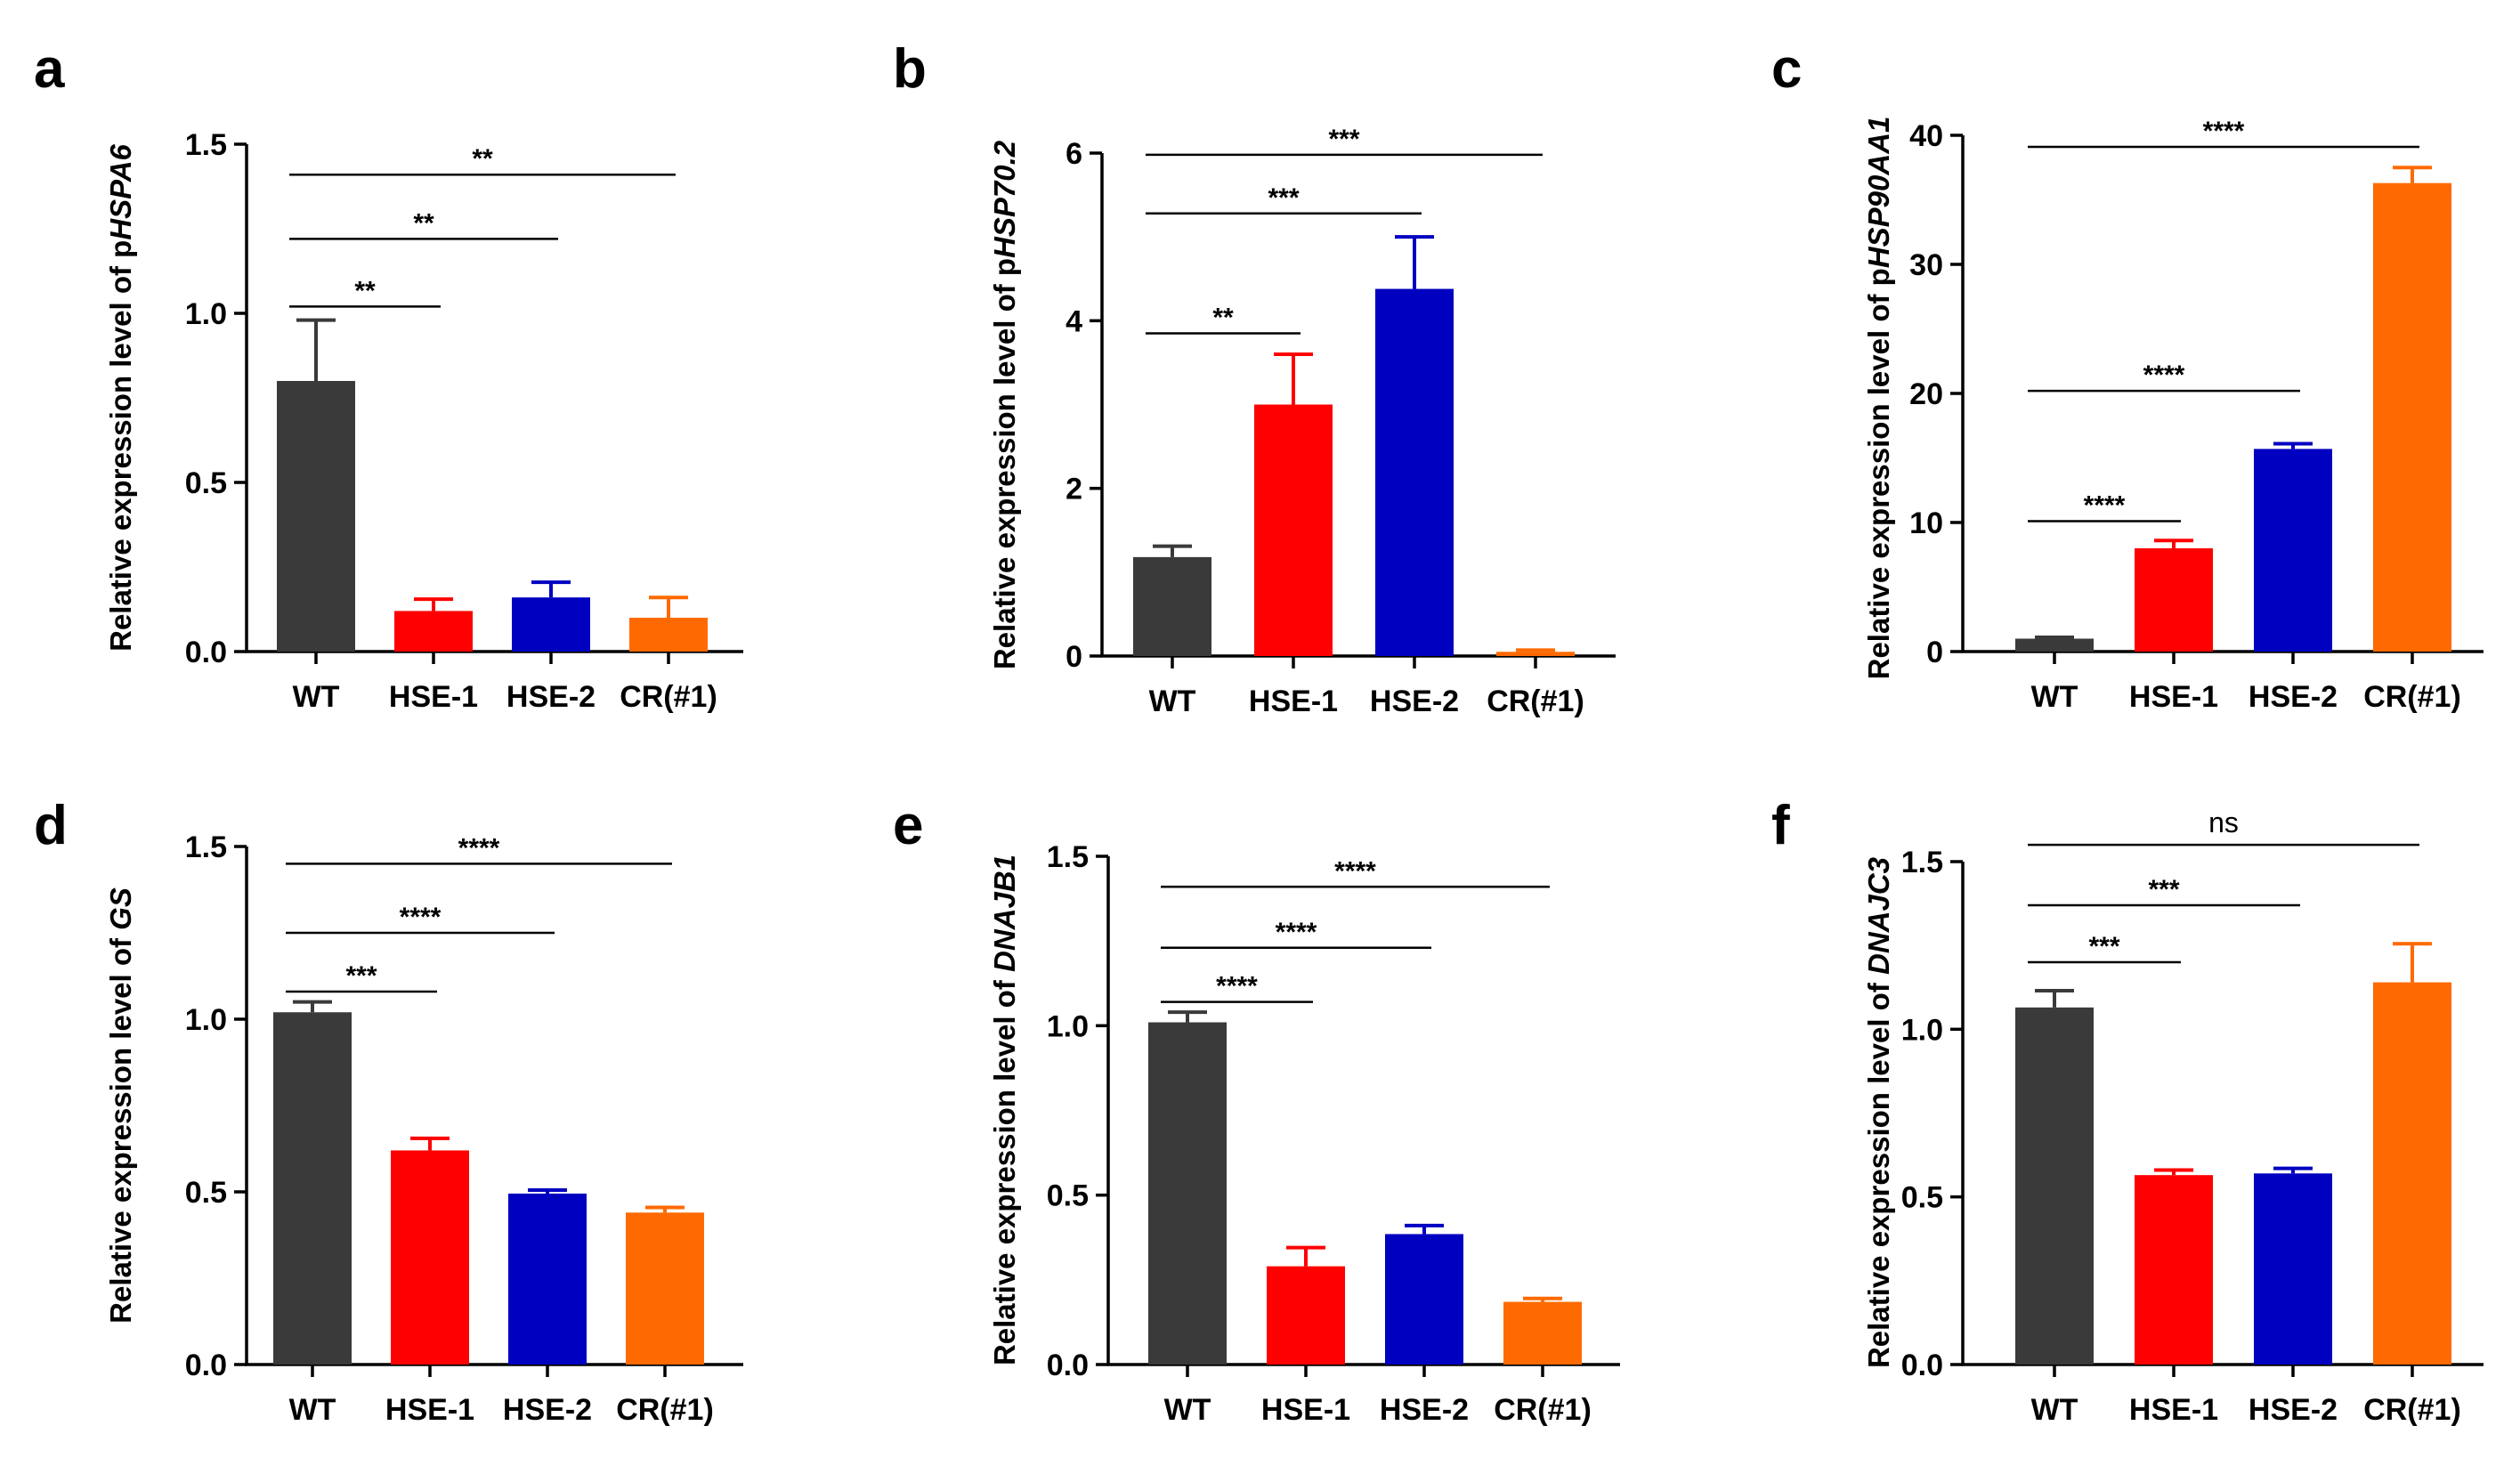 The image size is (2520, 1458). What do you see at coordinates (2223, 822) in the screenshot?
I see `significance-label: ns` at bounding box center [2223, 822].